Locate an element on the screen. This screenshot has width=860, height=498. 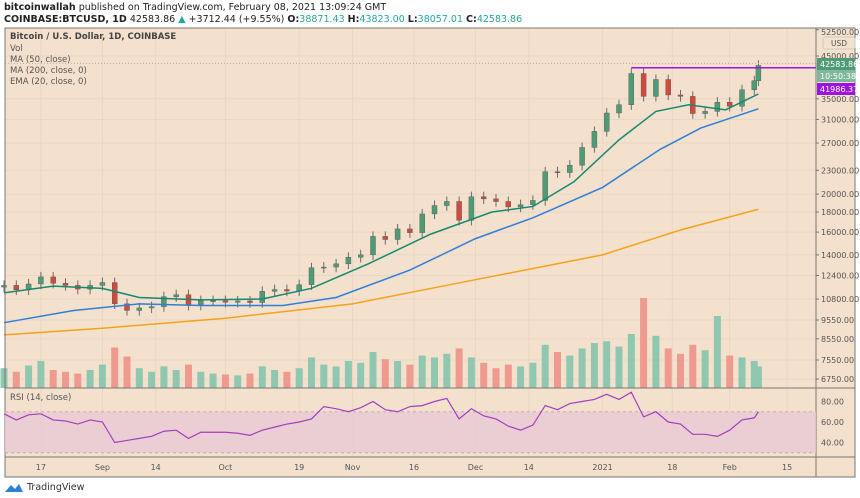
date-tick-label: Nov is located at coordinates (353, 467).